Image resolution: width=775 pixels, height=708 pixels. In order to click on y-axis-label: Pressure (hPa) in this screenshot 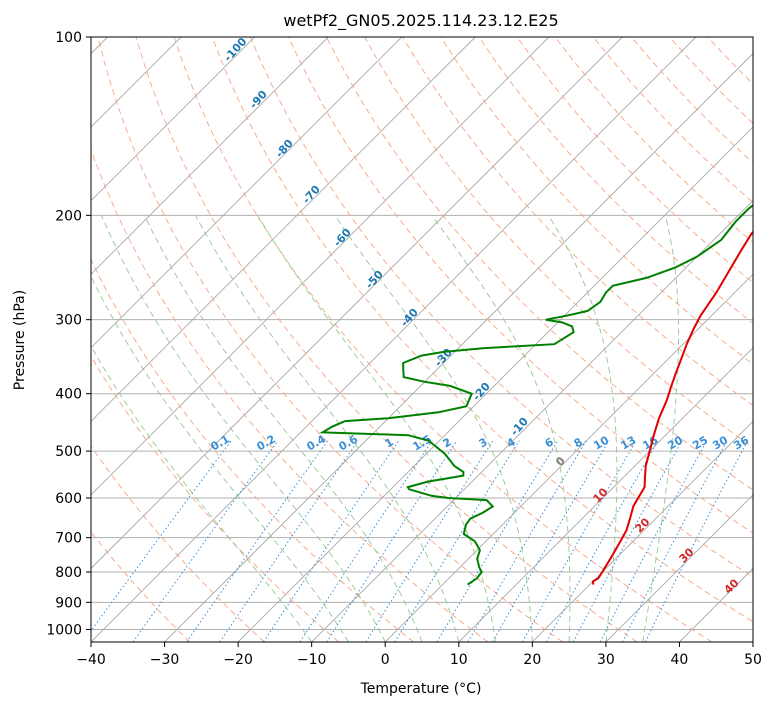, I will do `click(20, 340)`.